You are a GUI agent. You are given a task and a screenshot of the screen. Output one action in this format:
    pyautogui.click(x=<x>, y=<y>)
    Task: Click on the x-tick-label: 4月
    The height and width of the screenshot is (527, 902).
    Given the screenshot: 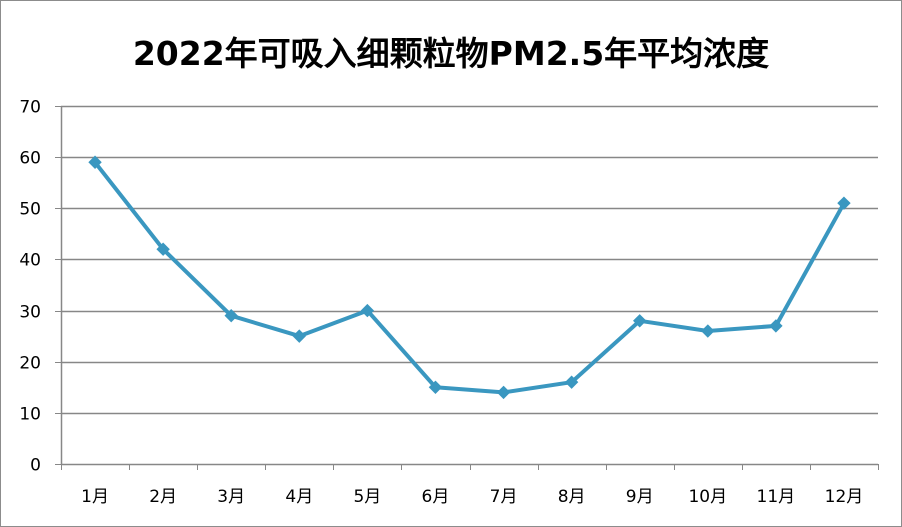 What is the action you would take?
    pyautogui.click(x=299, y=497)
    